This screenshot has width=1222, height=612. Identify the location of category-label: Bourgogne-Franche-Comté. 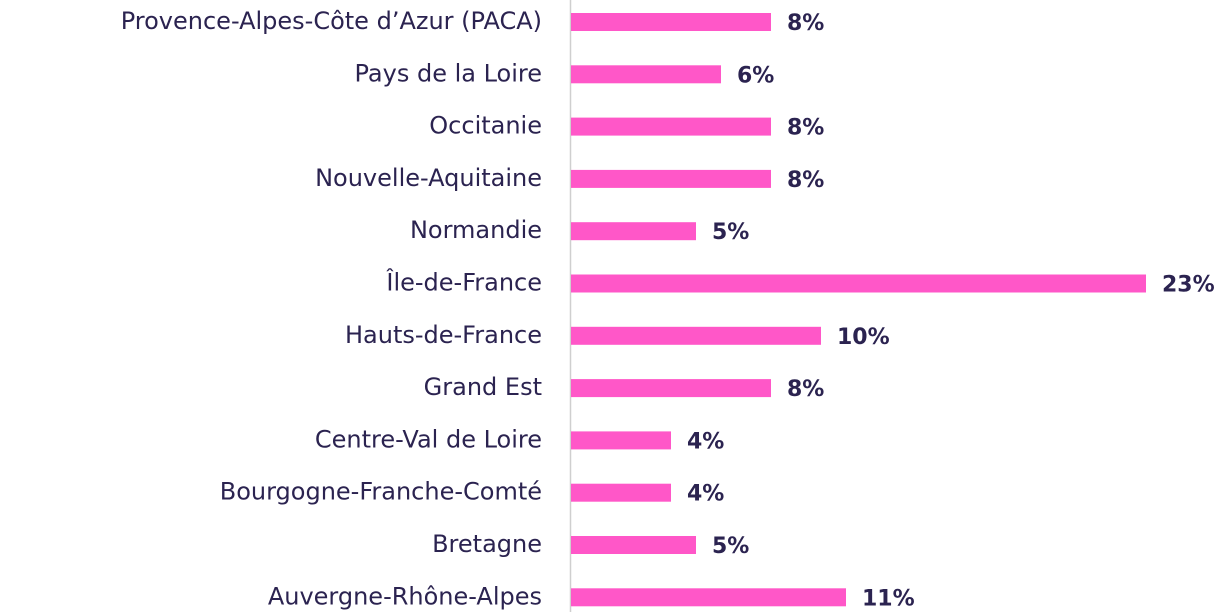
(381, 492).